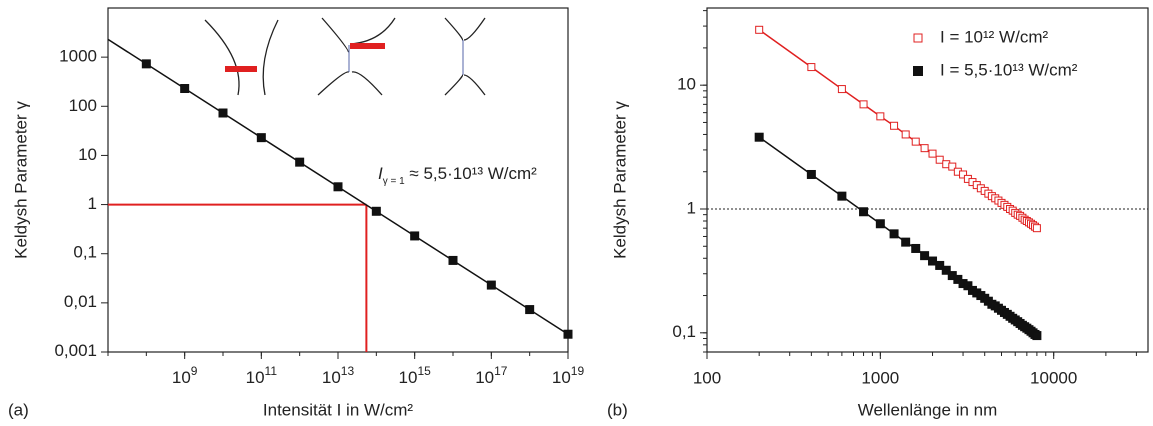 This screenshot has height=426, width=1153. I want to click on x-tick-label: 1000, so click(880, 377).